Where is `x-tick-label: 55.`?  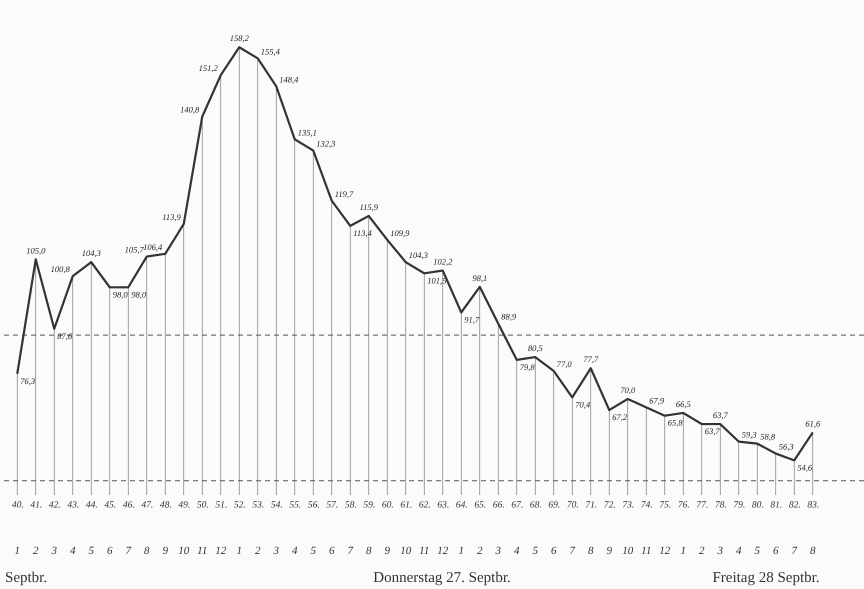
x-tick-label: 55. is located at coordinates (295, 505).